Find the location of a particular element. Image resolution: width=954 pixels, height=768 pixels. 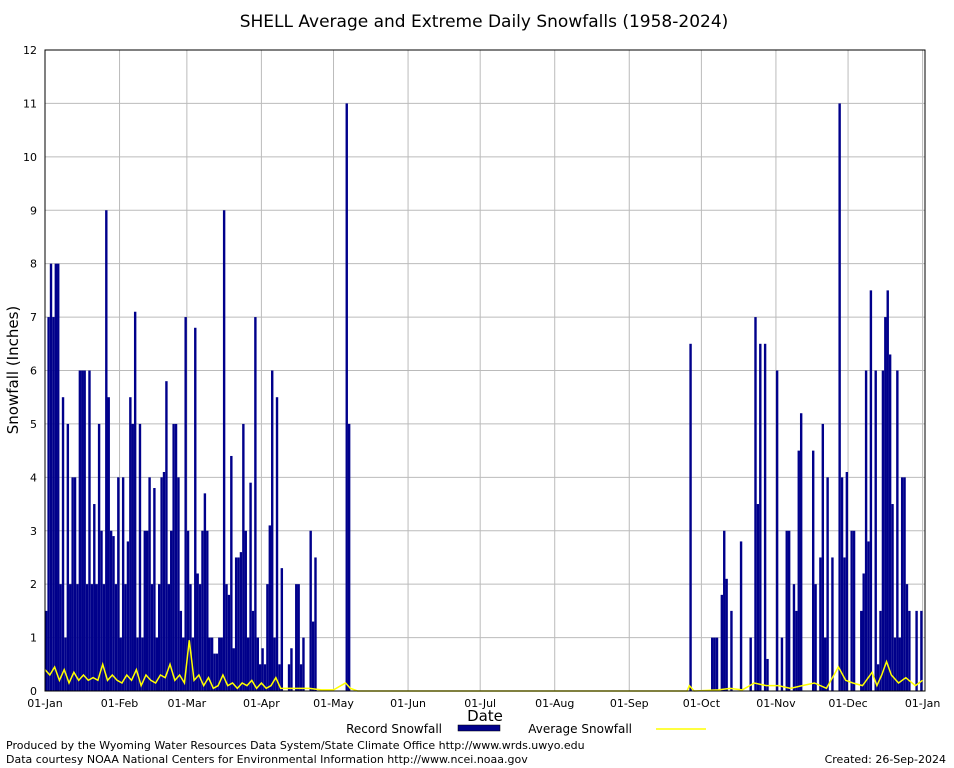

x-tick-label: 01-Apr is located at coordinates (261, 703).